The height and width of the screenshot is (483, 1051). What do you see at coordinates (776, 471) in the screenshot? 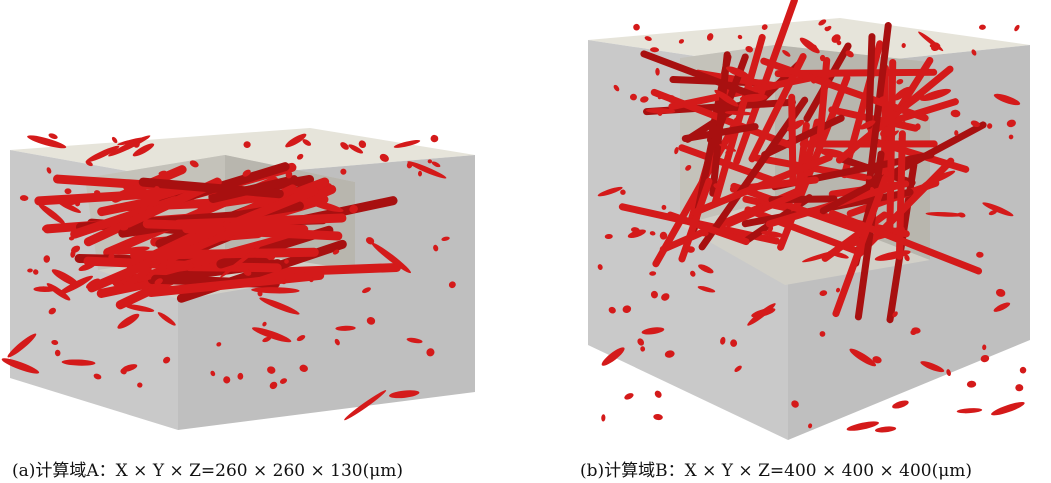
I see `panel-b-caption: (b)计算域B：X × Y × Z=400 × 400 × 400(μm)` at bounding box center [776, 471].